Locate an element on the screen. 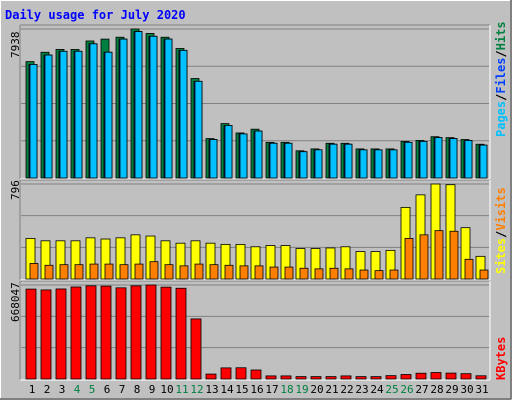 This screenshot has width=512, height=405. x-tick-label: 30 is located at coordinates (466, 389).